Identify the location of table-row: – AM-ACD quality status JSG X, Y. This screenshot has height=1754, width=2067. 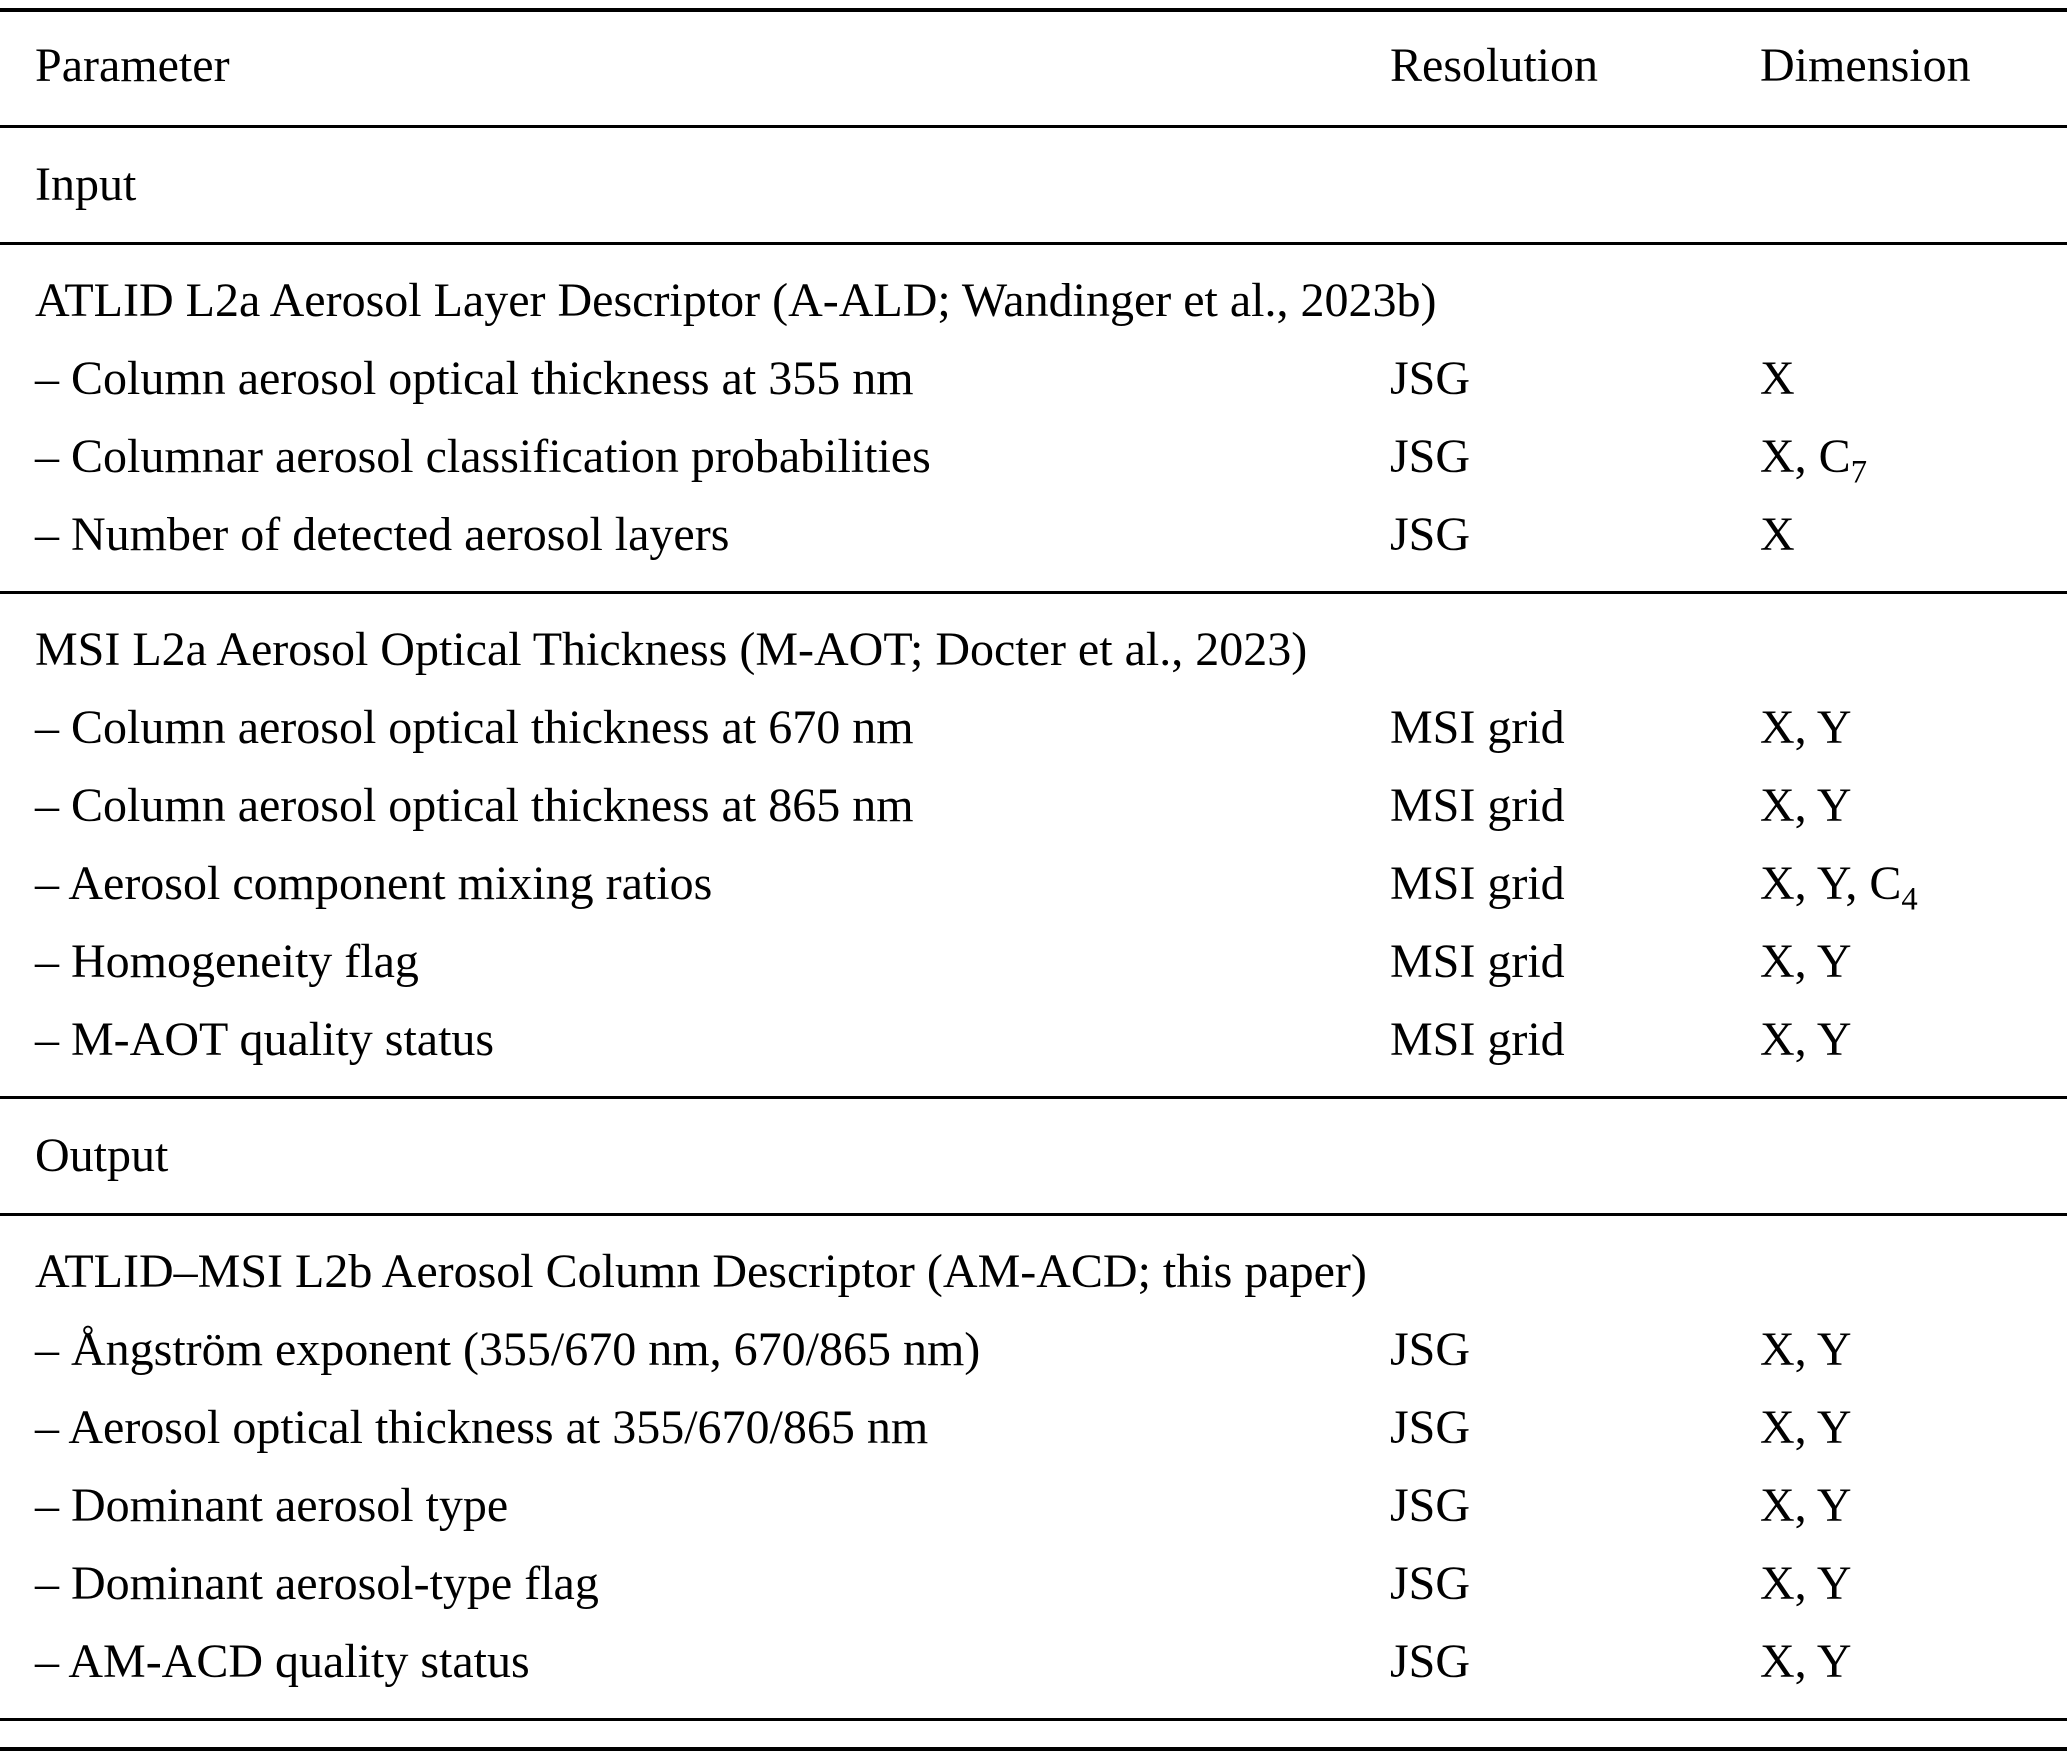
(1033, 1662).